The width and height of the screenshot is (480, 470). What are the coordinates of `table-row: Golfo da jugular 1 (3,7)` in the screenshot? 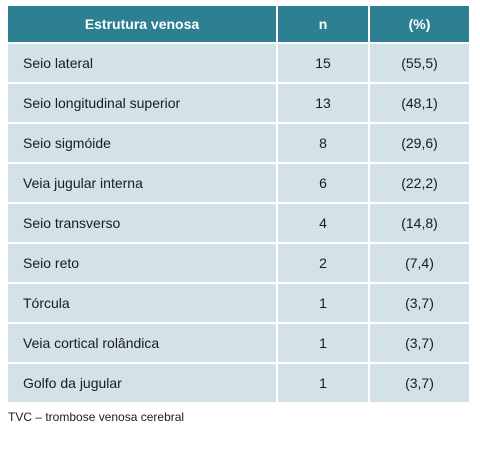 It's located at (238, 383).